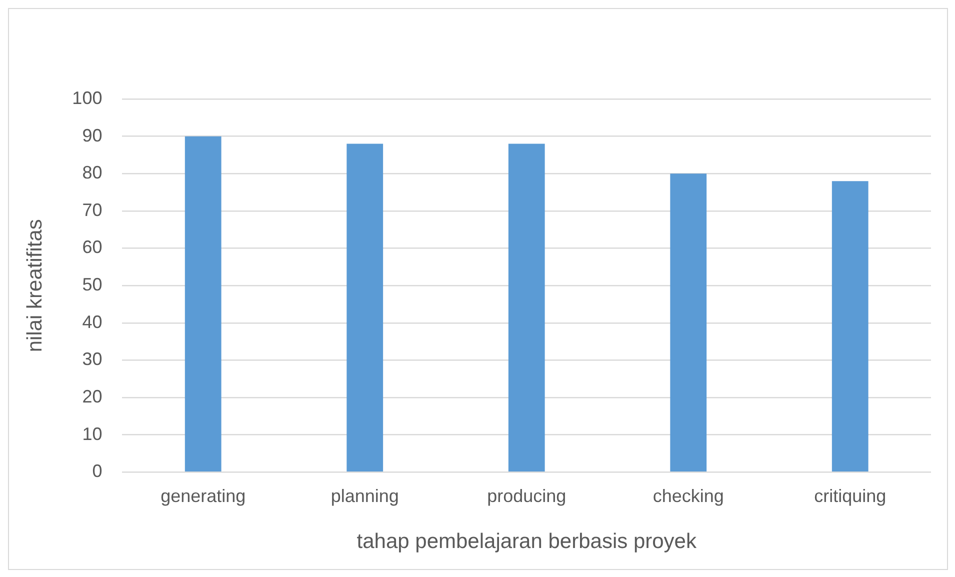 The image size is (955, 577). What do you see at coordinates (97, 471) in the screenshot?
I see `y-tick-label: 0` at bounding box center [97, 471].